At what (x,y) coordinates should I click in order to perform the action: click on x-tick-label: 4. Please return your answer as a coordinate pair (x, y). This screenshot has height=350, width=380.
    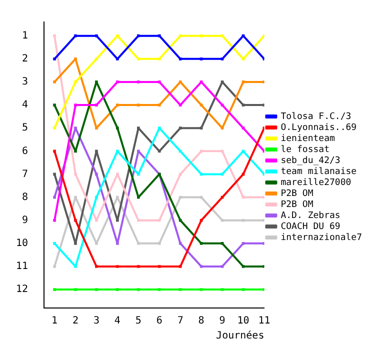
    Looking at the image, I should click on (117, 321).